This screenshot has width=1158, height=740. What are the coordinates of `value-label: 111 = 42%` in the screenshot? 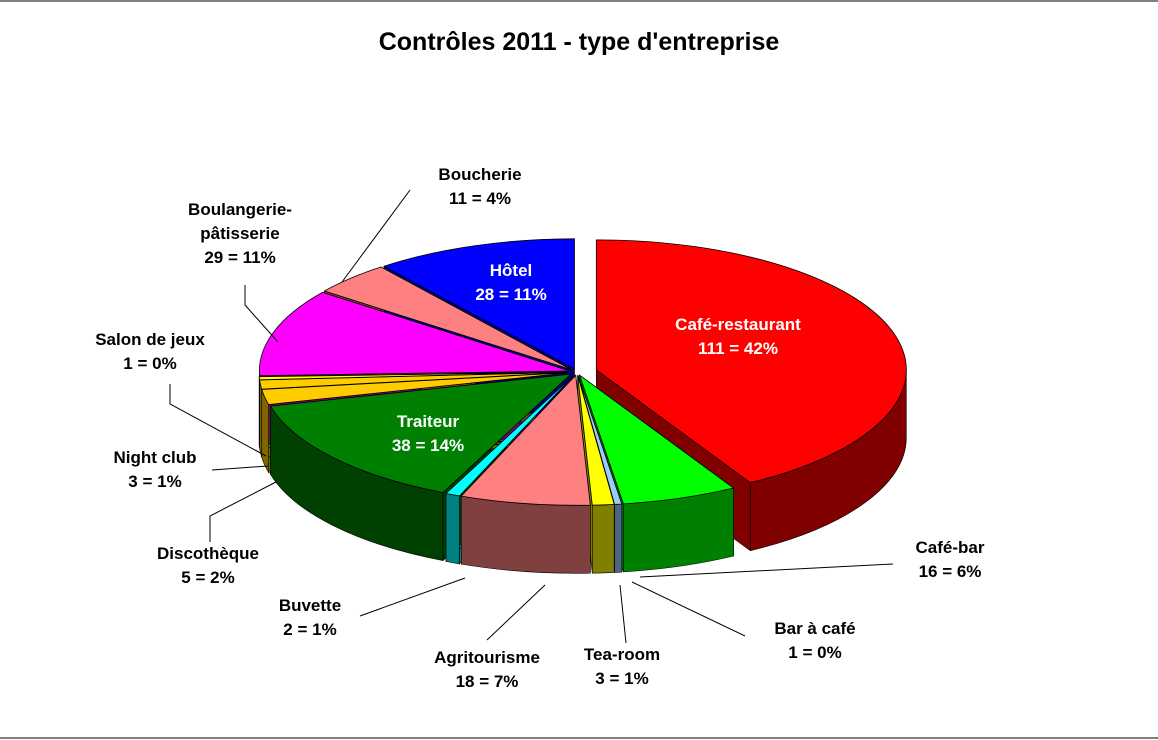 It's located at (738, 348).